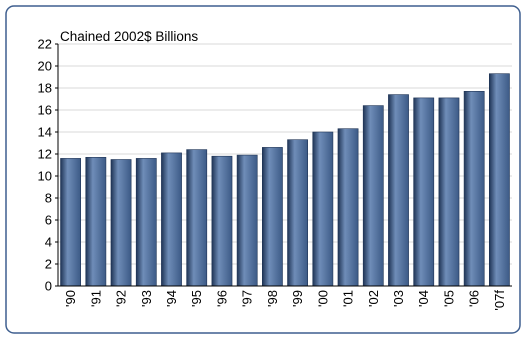 Image resolution: width=526 pixels, height=339 pixels. What do you see at coordinates (196, 298) in the screenshot?
I see `x-tick-label: '95` at bounding box center [196, 298].